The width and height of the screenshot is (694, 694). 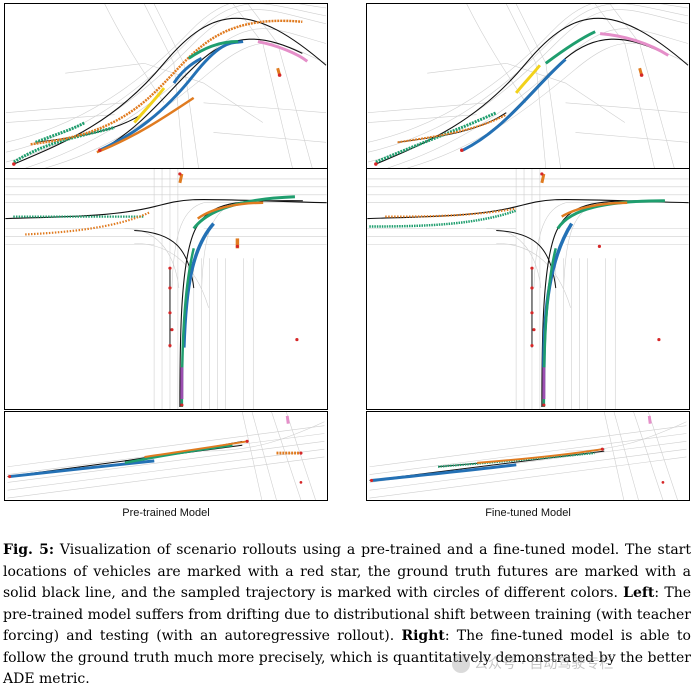 I want to click on caption-left-label: Left, so click(x=639, y=593).